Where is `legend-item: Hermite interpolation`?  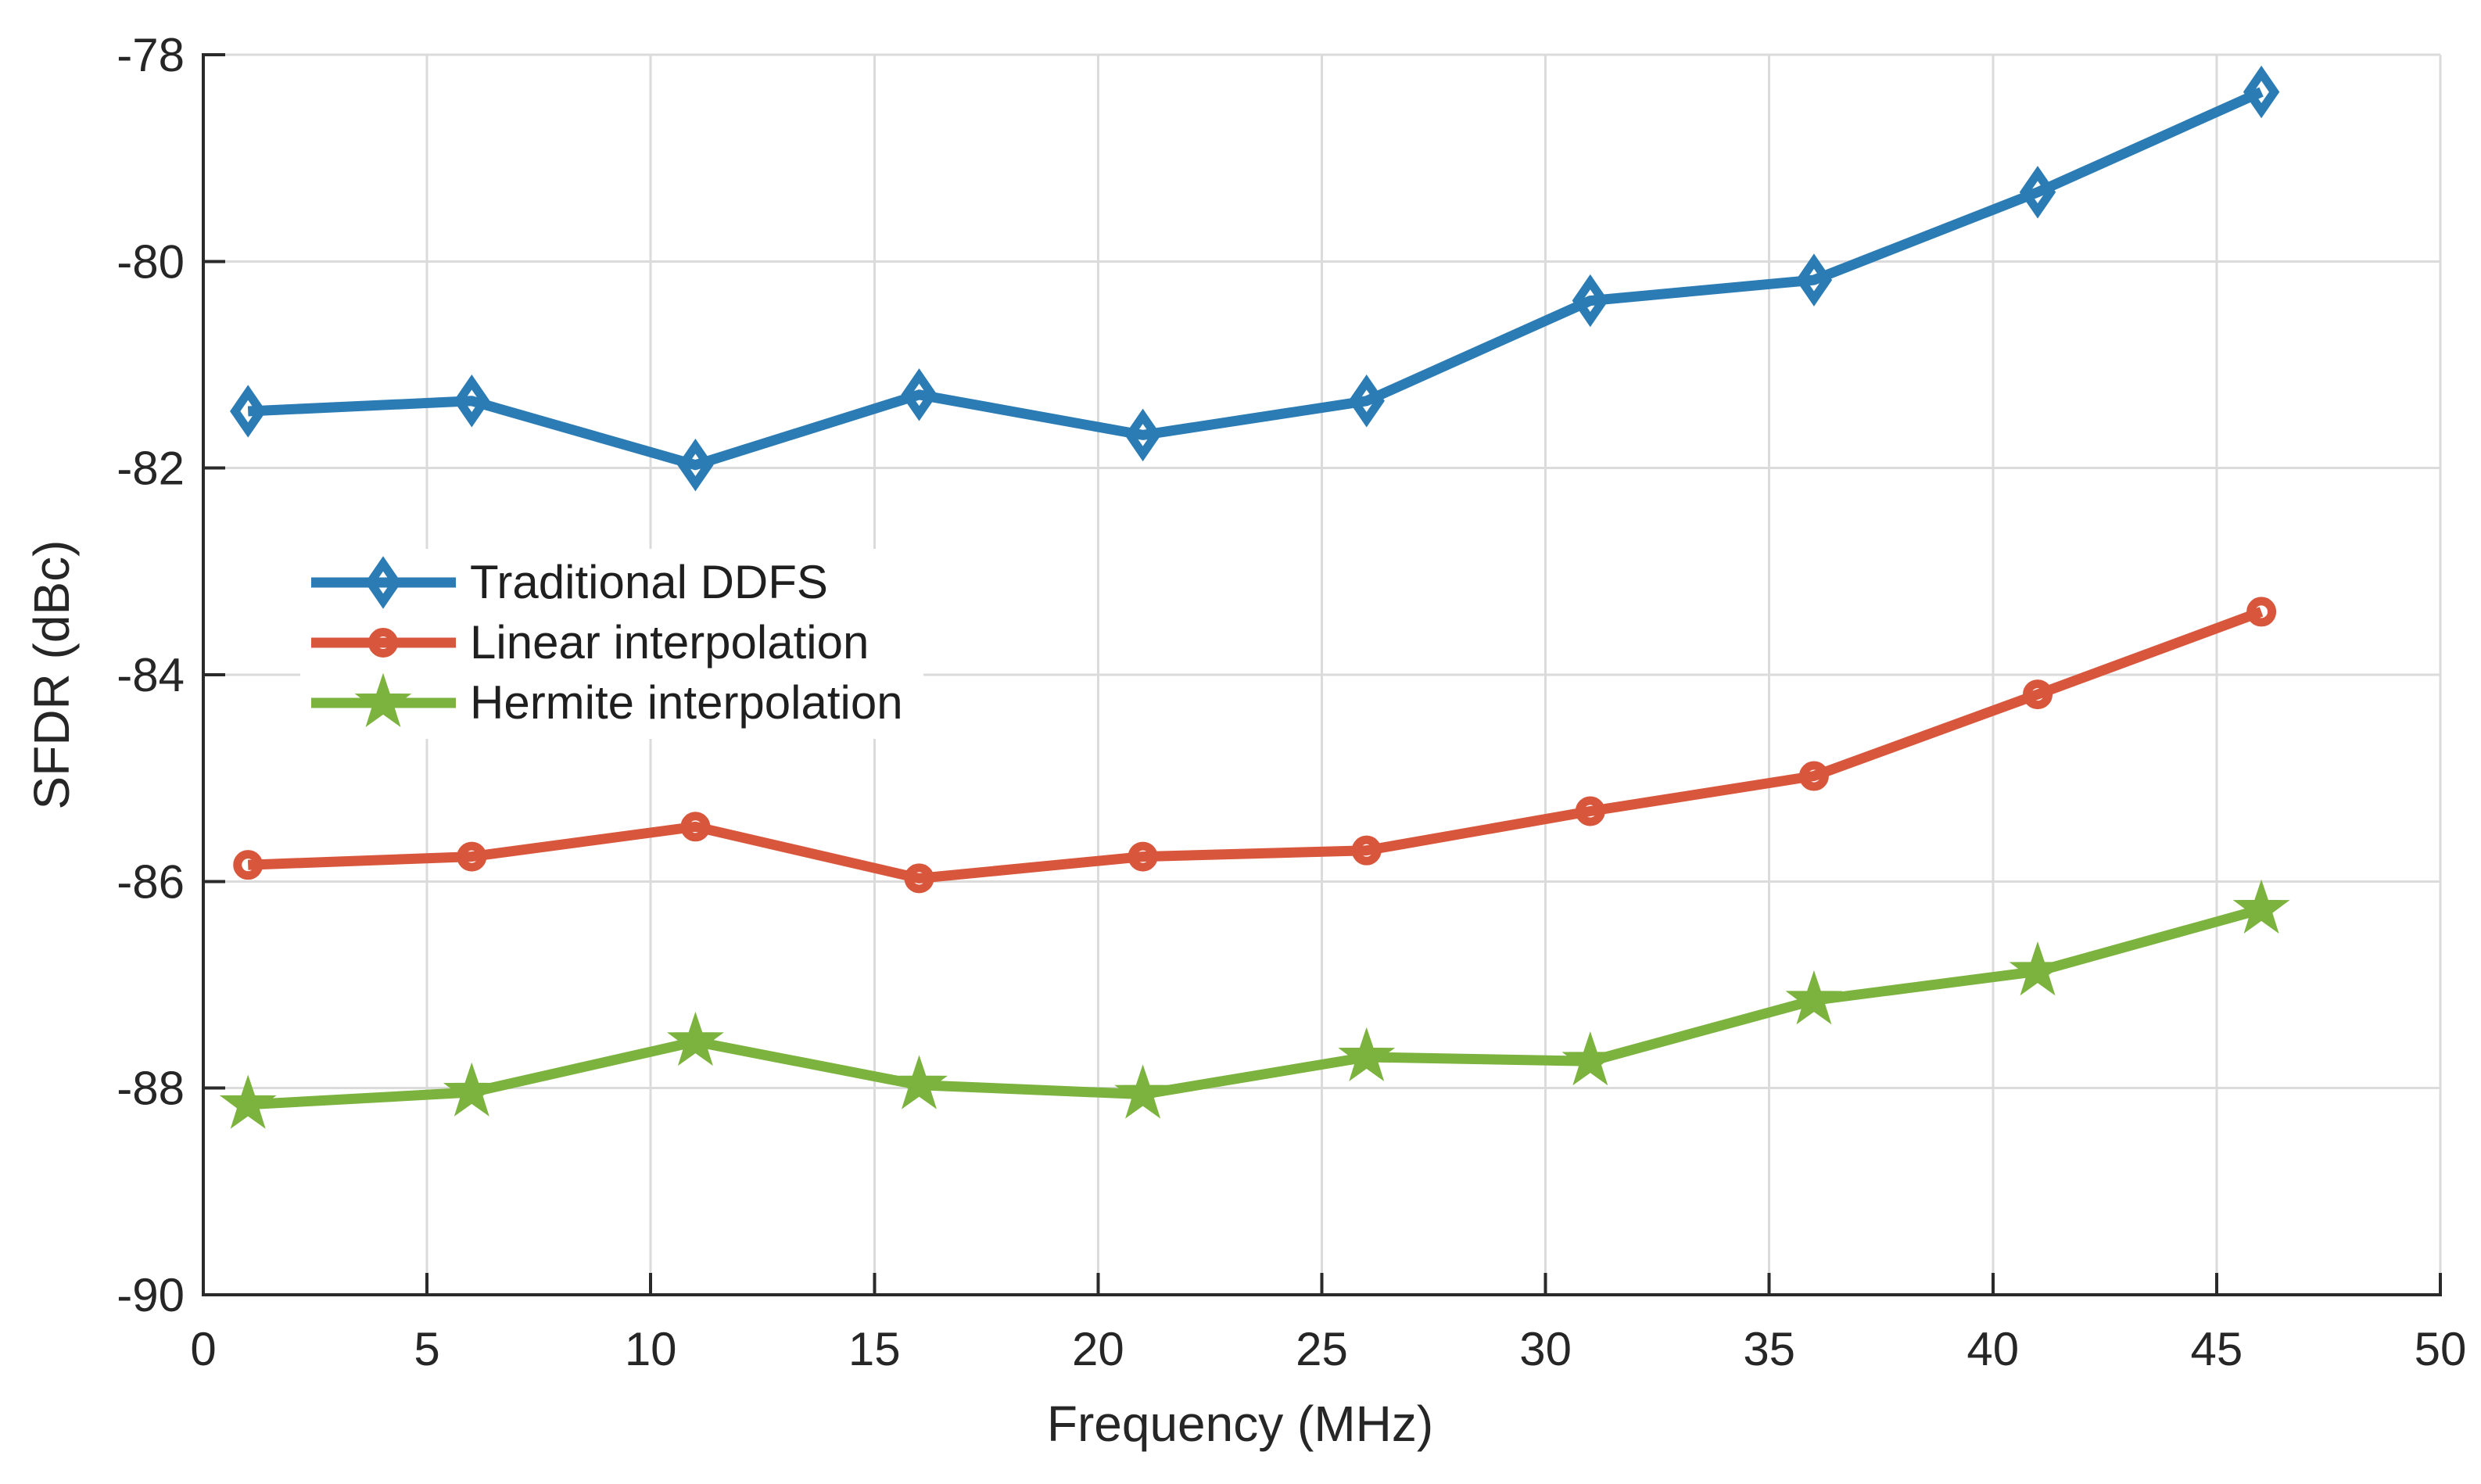
legend-item: Hermite interpolation is located at coordinates (607, 702).